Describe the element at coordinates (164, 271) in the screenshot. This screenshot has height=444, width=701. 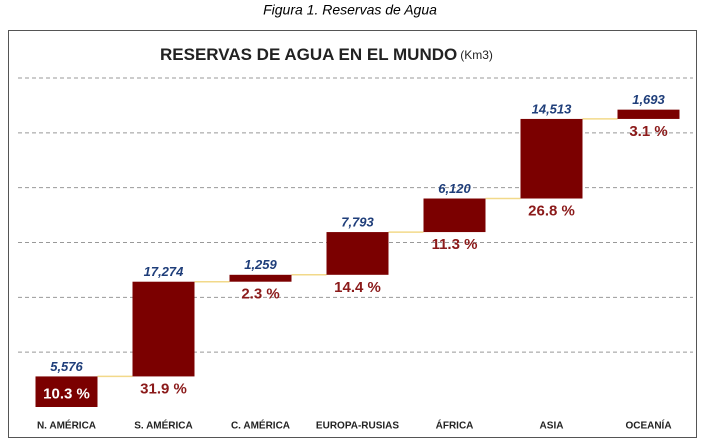
I see `value-label: 17,274` at that location.